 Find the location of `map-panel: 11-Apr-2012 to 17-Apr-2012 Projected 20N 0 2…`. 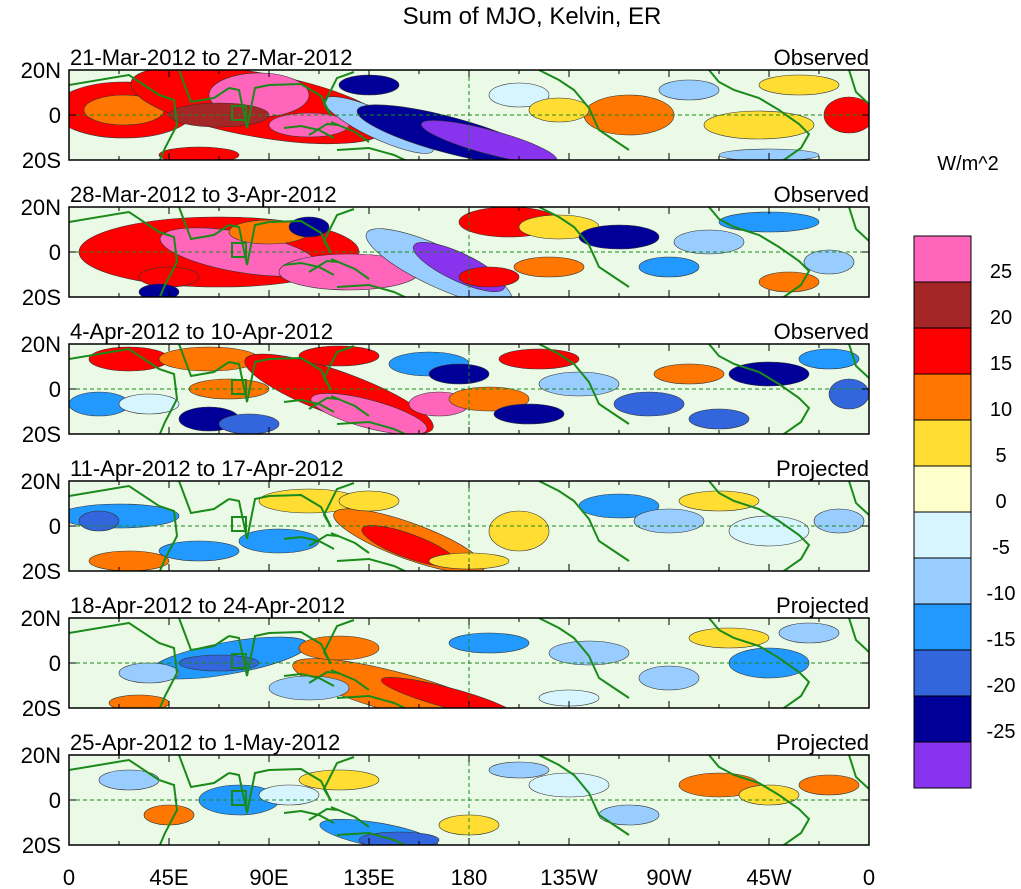

map-panel: 11-Apr-2012 to 17-Apr-2012 Projected 20N 0 2… is located at coordinates (445, 520).